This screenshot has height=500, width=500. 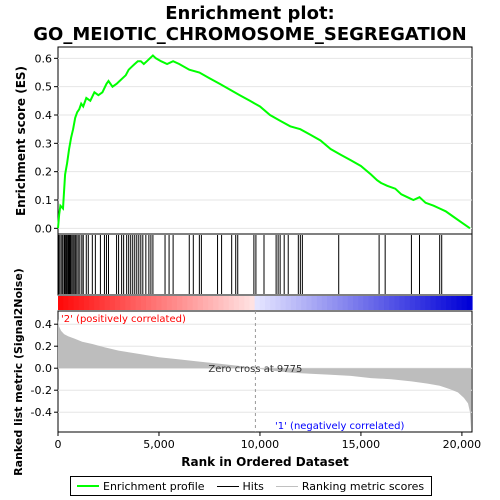 What do you see at coordinates (349, 486) in the screenshot?
I see `legend-item-ranking-metric: Ranking metric scores` at bounding box center [349, 486].